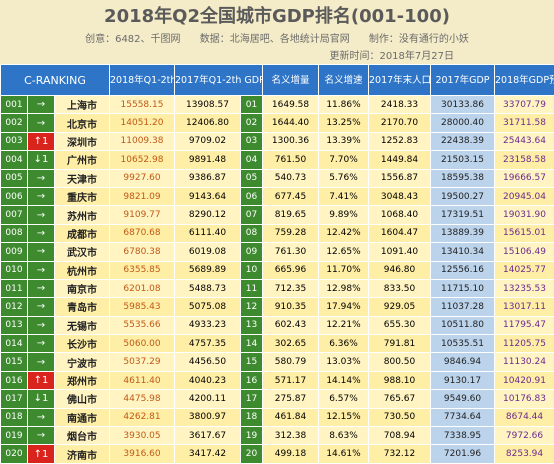 This screenshot has height=464, width=554. I want to click on gdp-2018-forecast-cell: 23158.58, so click(524, 160).